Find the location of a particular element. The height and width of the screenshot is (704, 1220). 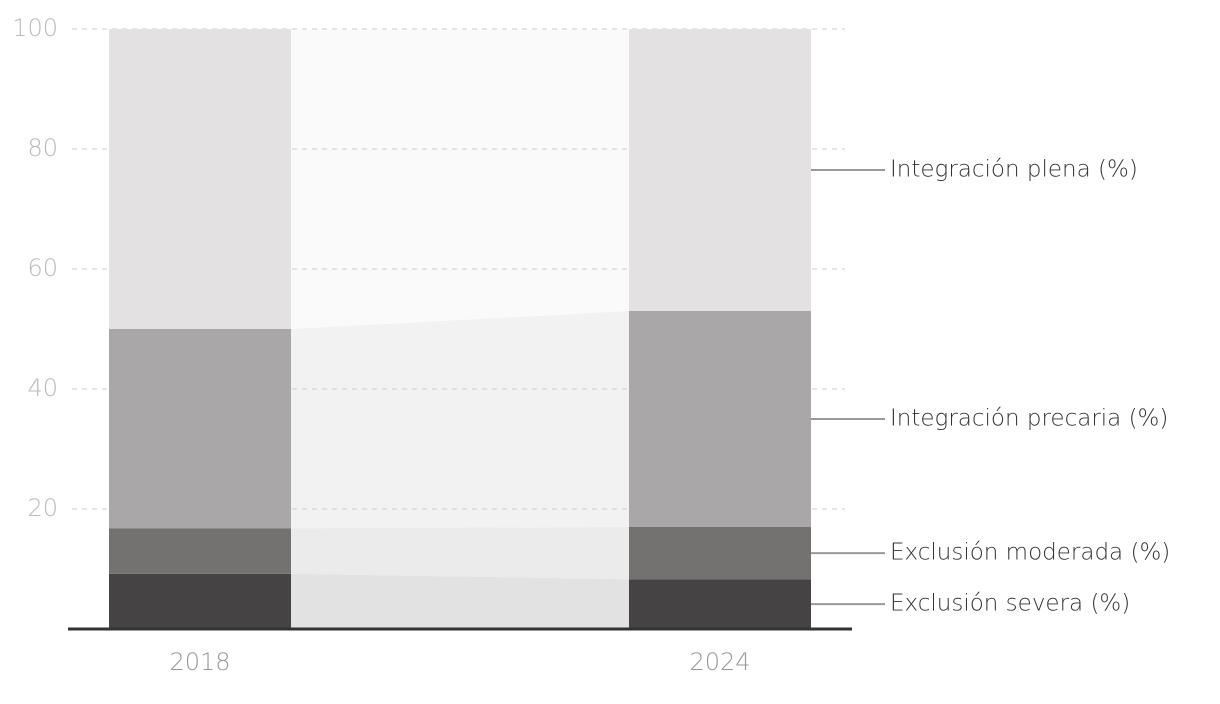

y-tick-label: 20 is located at coordinates (42, 508).